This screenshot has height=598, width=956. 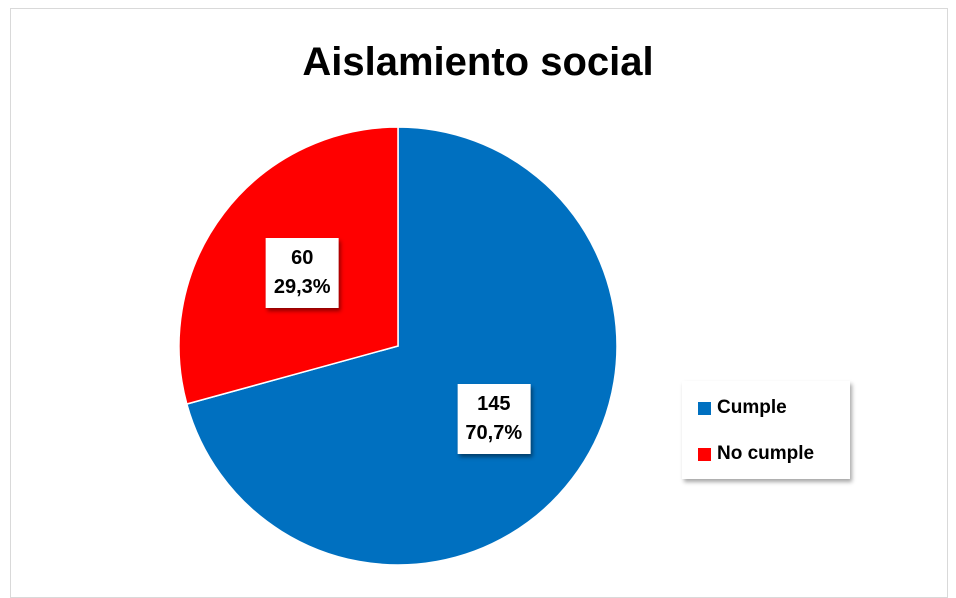 I want to click on legend-label: No cumple, so click(x=766, y=453).